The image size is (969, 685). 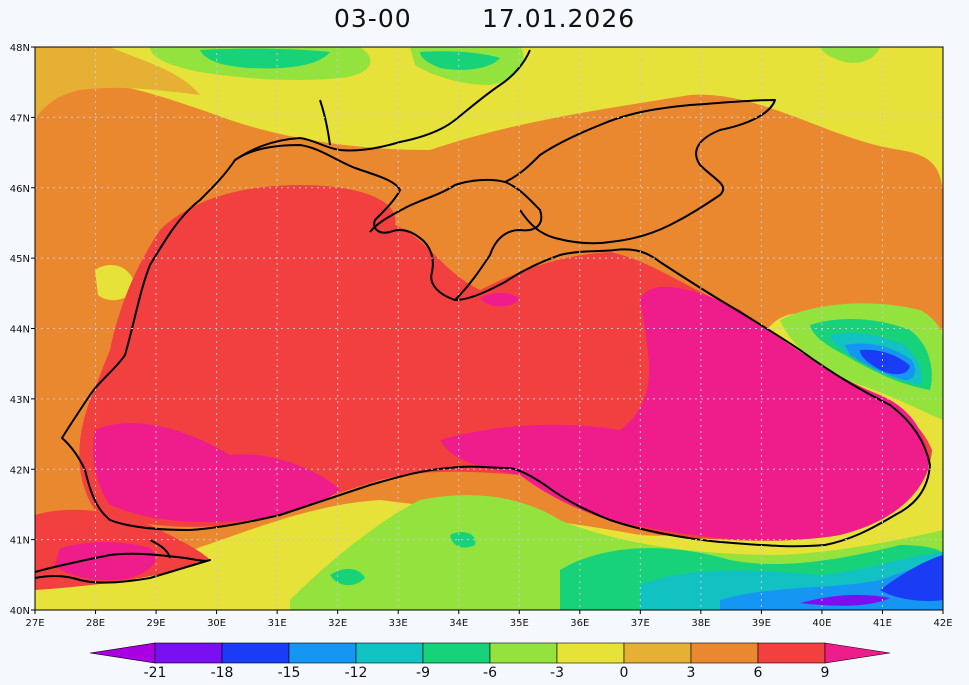 I want to click on field-magenta-sw, so click(x=105, y=561).